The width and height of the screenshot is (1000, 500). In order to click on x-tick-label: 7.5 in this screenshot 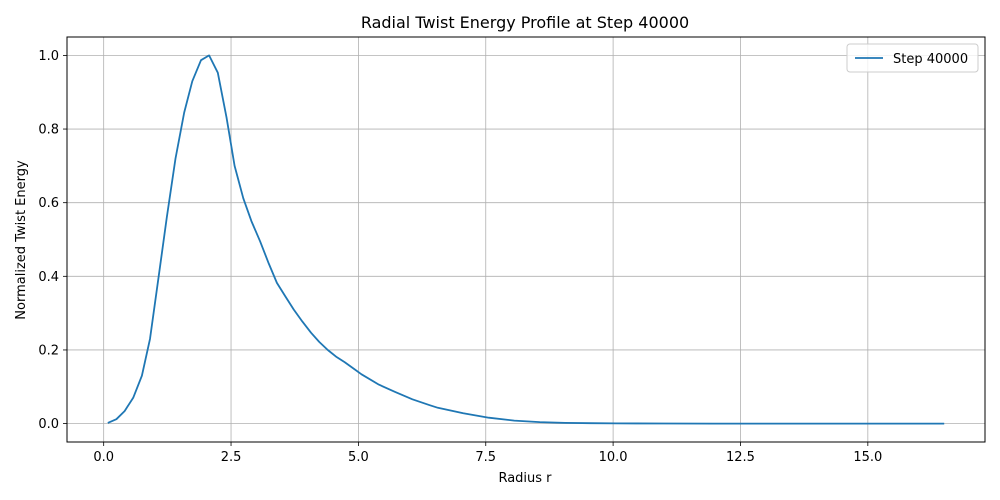, I will do `click(485, 457)`.